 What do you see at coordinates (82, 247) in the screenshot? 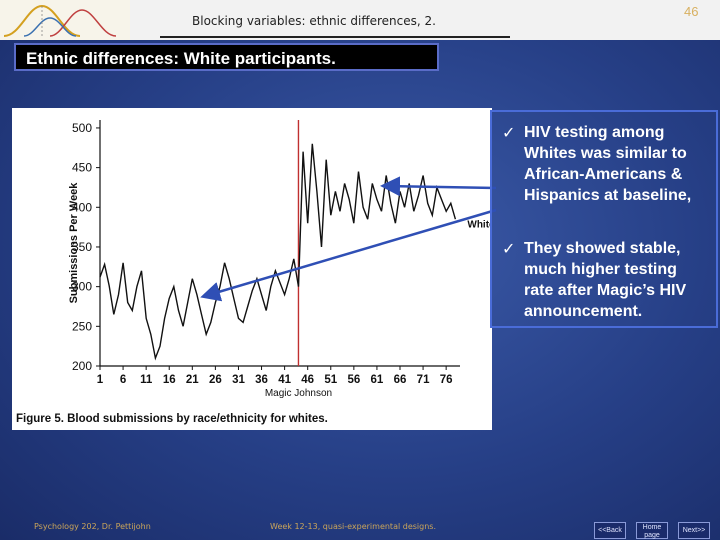
I see `y-tick-label: 350` at bounding box center [82, 247].